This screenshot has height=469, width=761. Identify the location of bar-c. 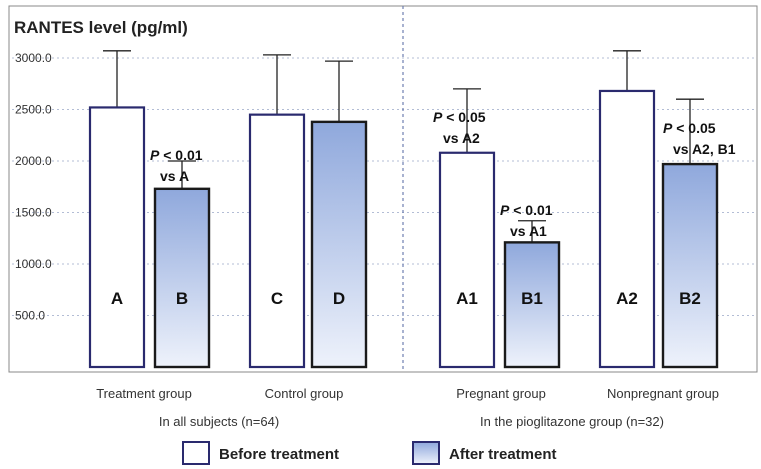
(277, 241).